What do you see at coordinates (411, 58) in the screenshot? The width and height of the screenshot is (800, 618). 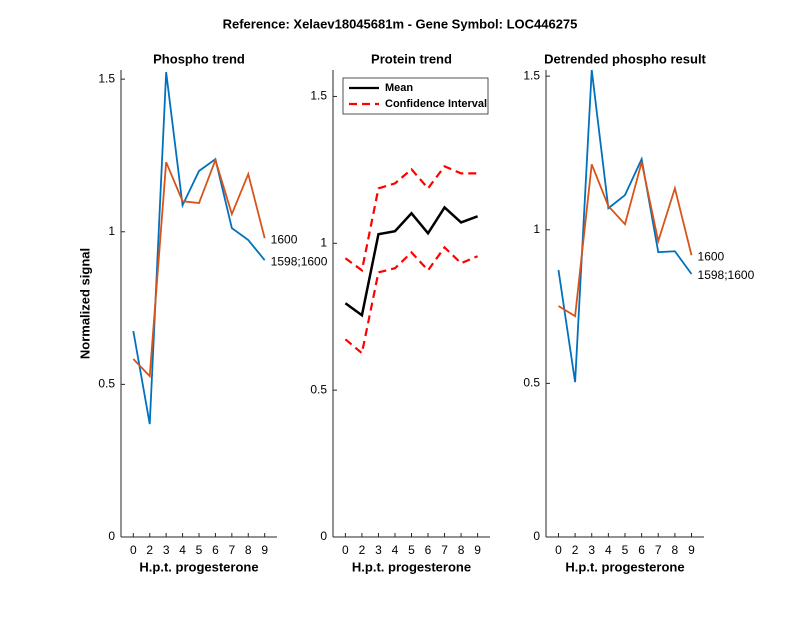 I see `panel-title: Protein trend` at bounding box center [411, 58].